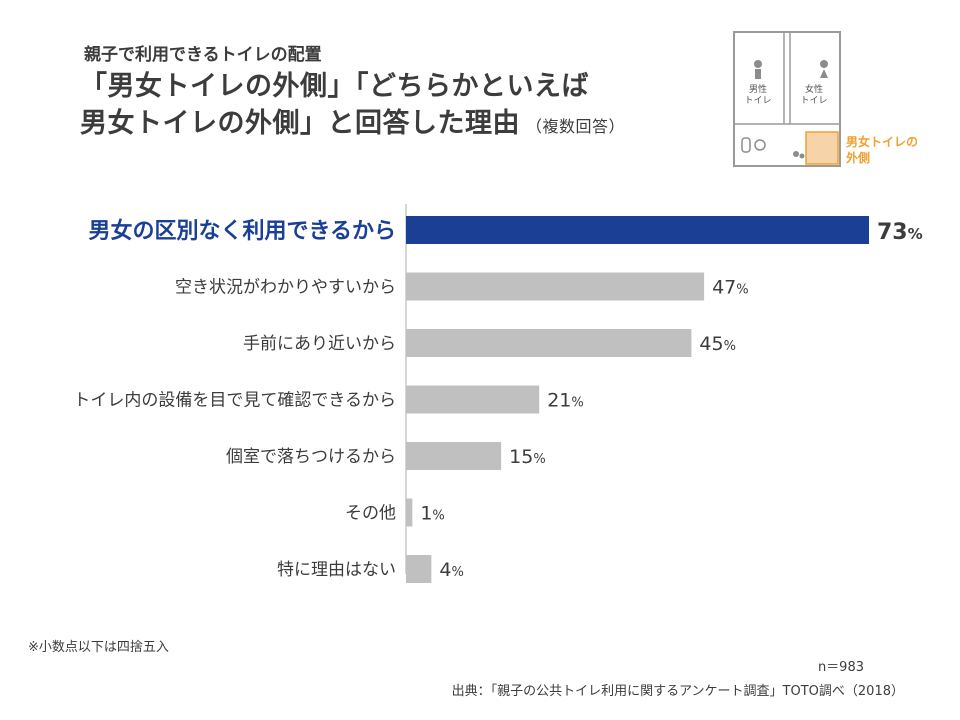 Image resolution: width=960 pixels, height=720 pixels. What do you see at coordinates (311, 457) in the screenshot?
I see `category-label-4: 個室で落ちつけるから` at bounding box center [311, 457].